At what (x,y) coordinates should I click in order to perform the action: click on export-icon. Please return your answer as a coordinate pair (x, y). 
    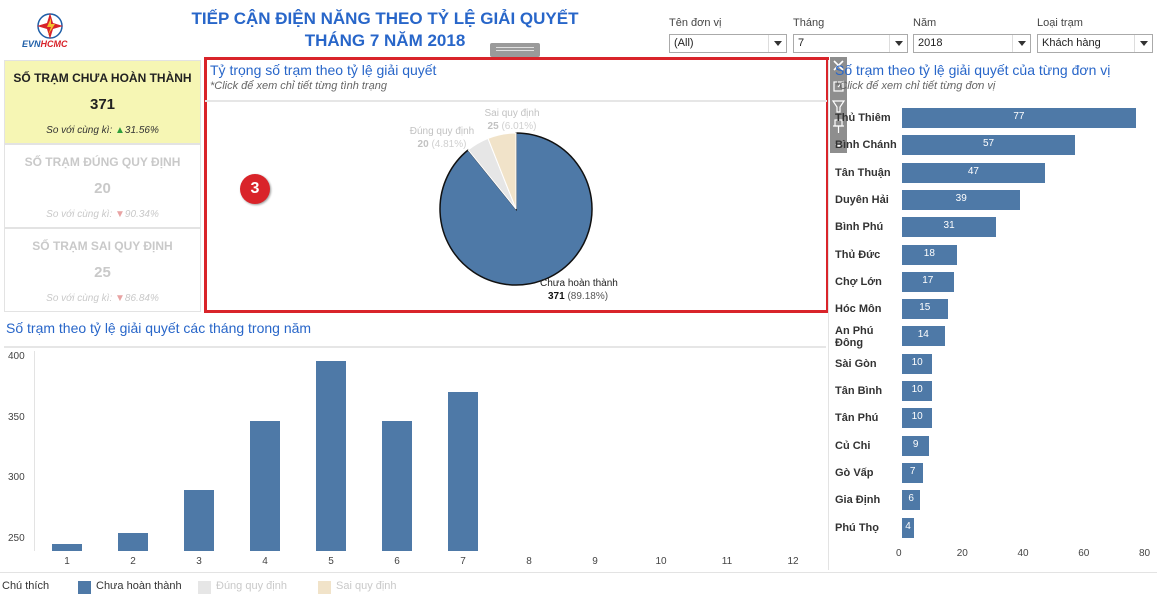
    Looking at the image, I should click on (839, 86).